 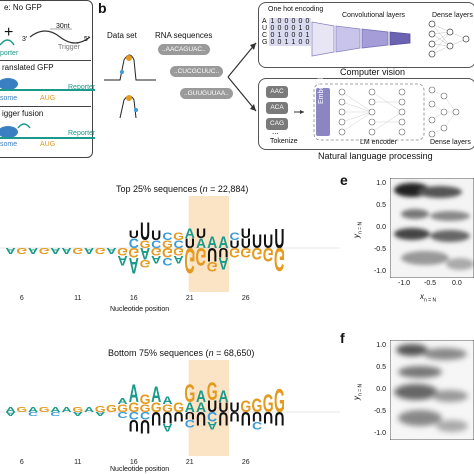 What do you see at coordinates (374, 15) in the screenshot?
I see `conv-layers-label: Convolutional layers` at bounding box center [374, 15].